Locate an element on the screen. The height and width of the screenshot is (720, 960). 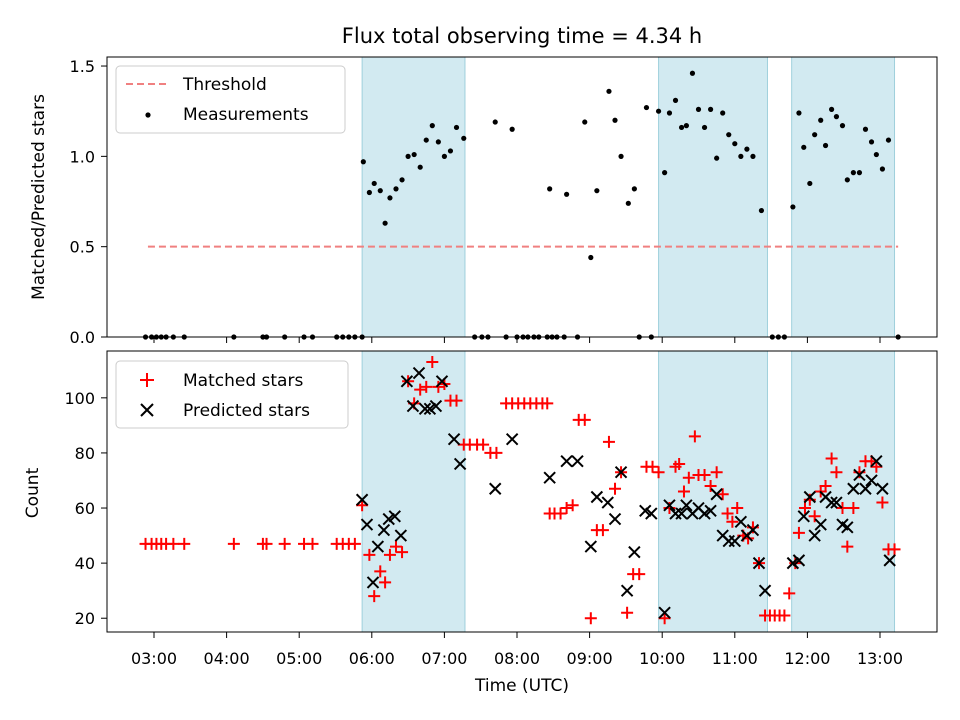
top-x-ticks is located at coordinates (517, 340).